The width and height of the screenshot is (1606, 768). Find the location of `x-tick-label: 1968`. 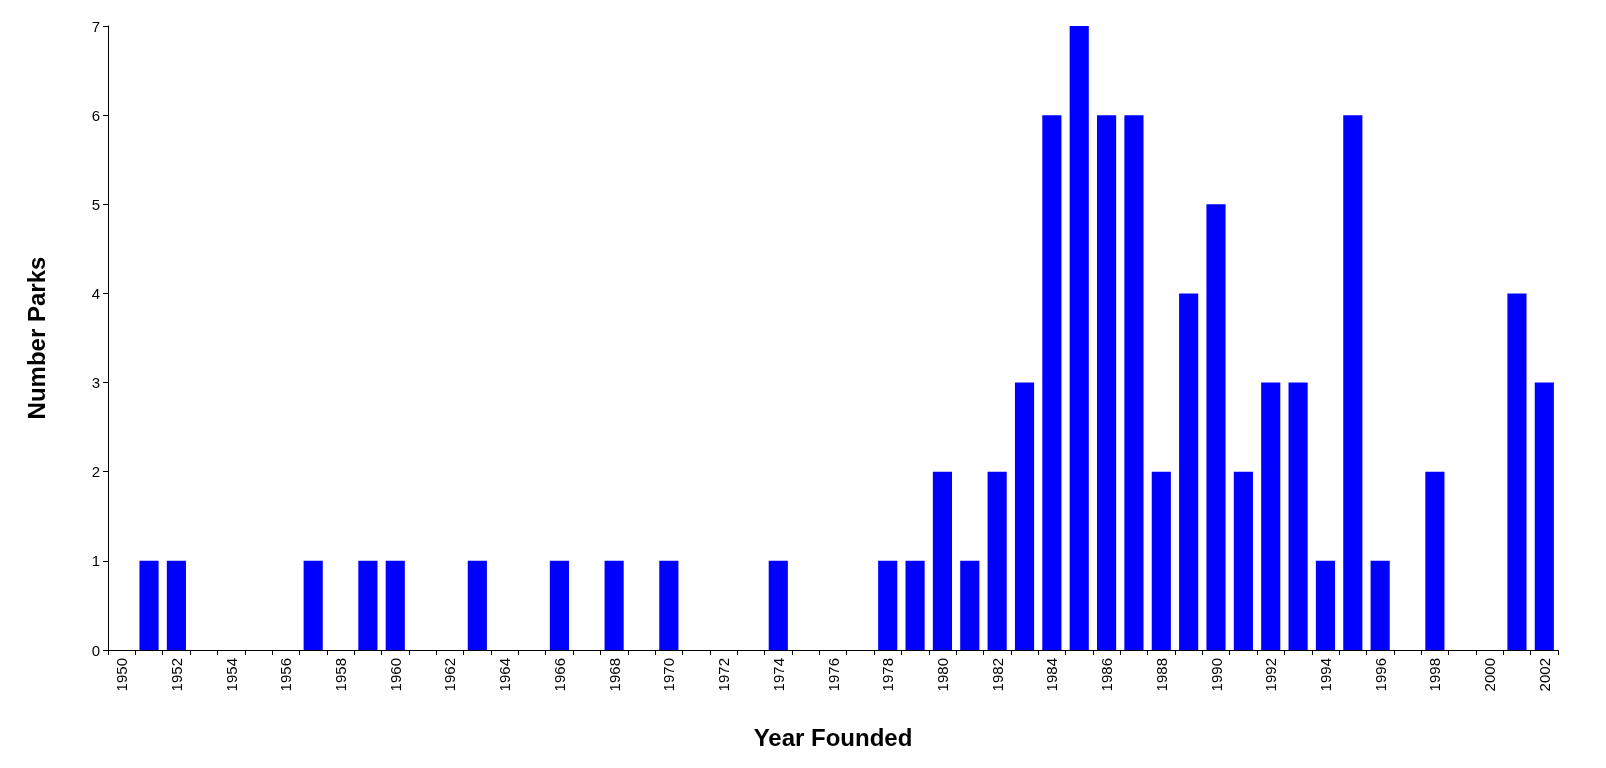

x-tick-label: 1968 is located at coordinates (614, 675).